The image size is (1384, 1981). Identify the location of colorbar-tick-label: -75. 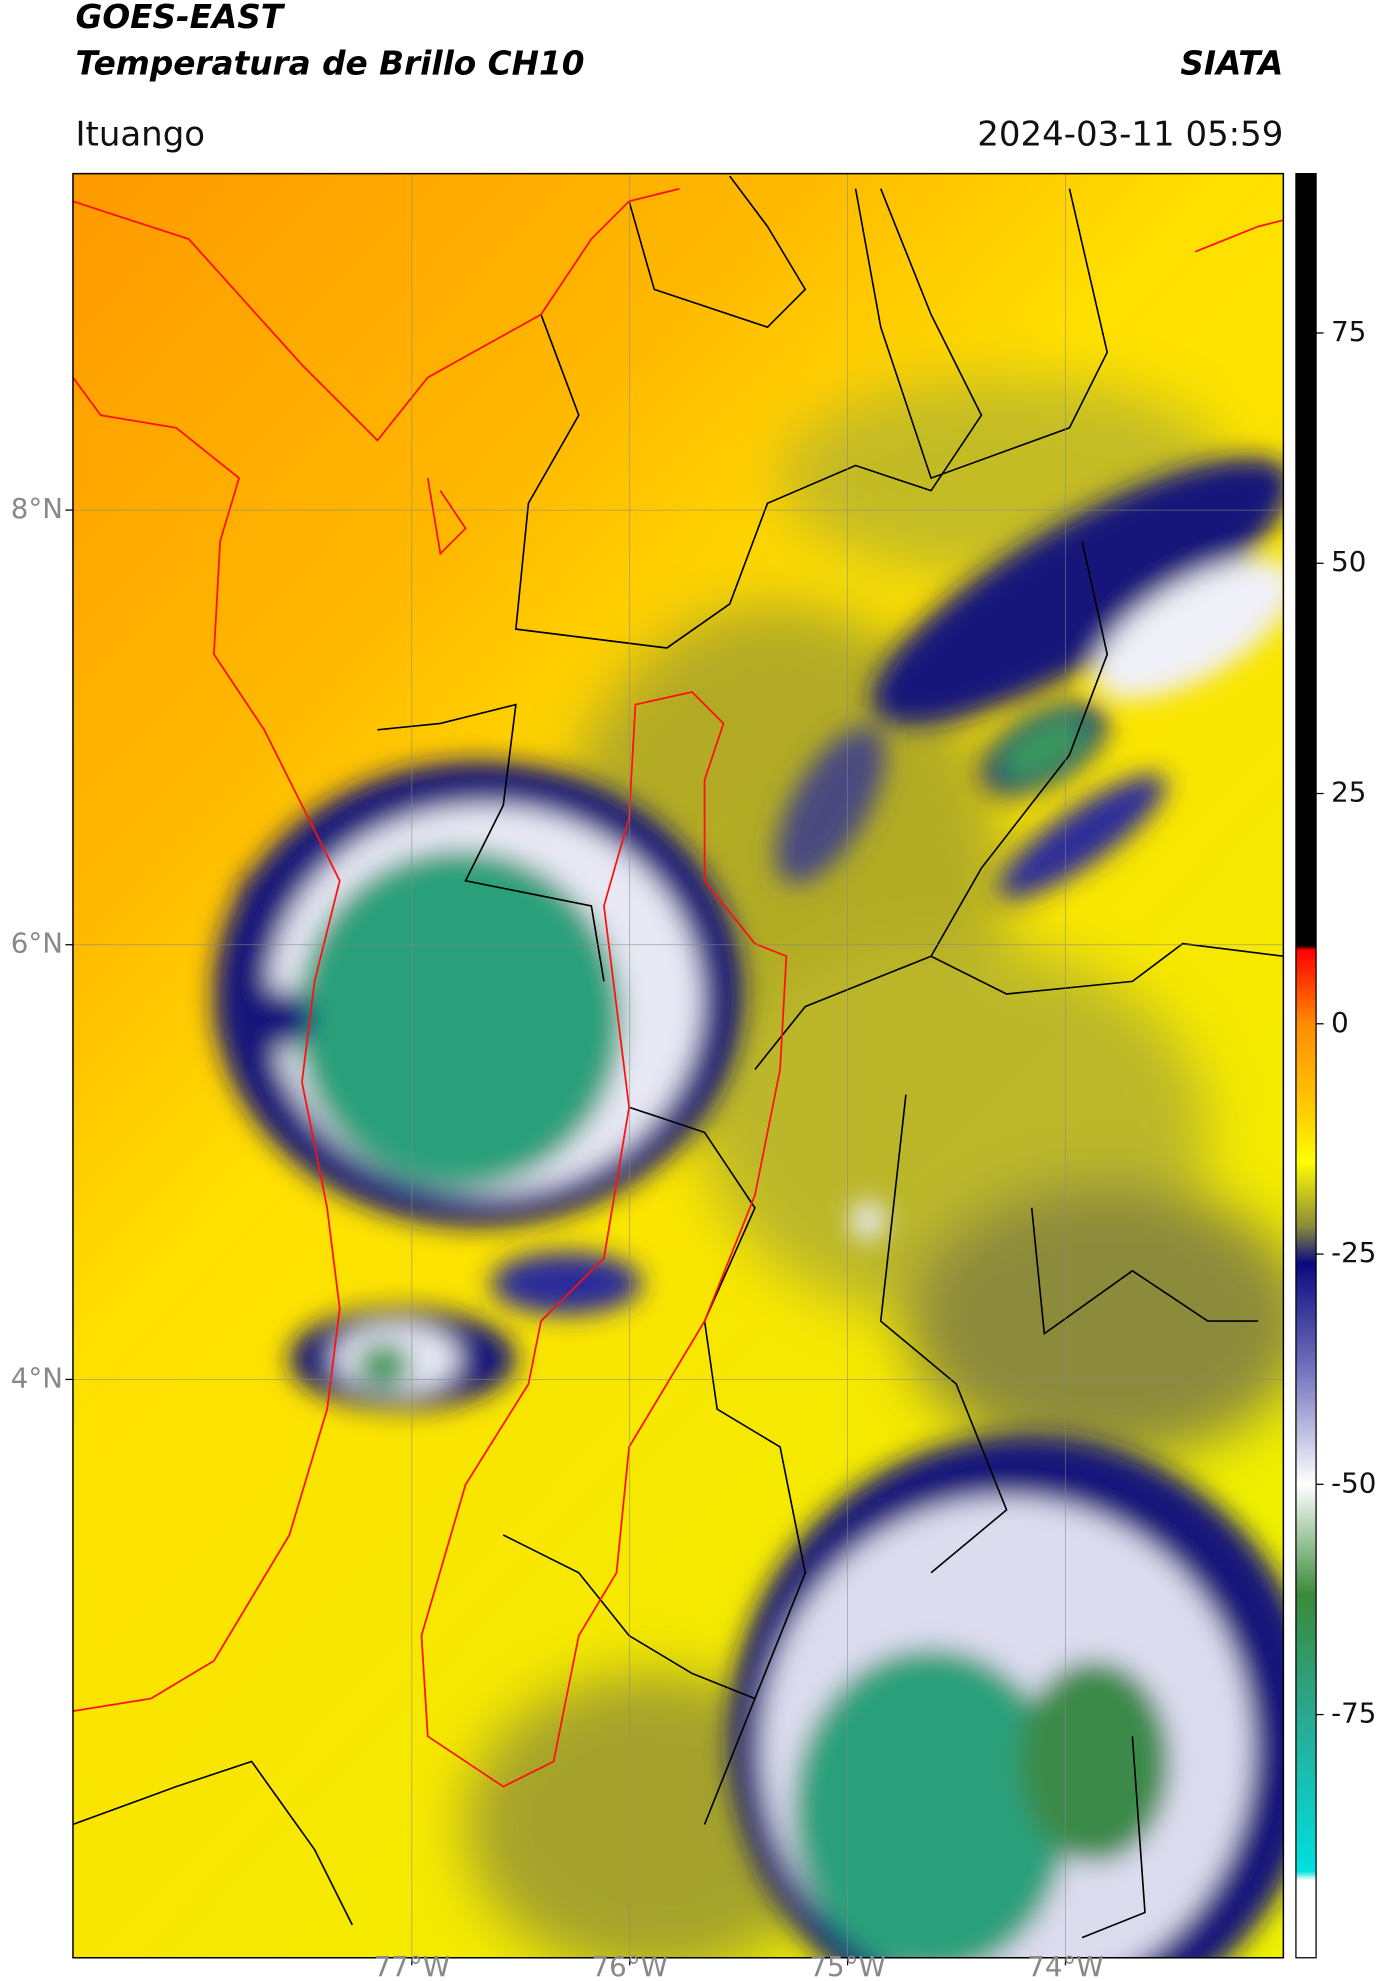
(1353, 1713).